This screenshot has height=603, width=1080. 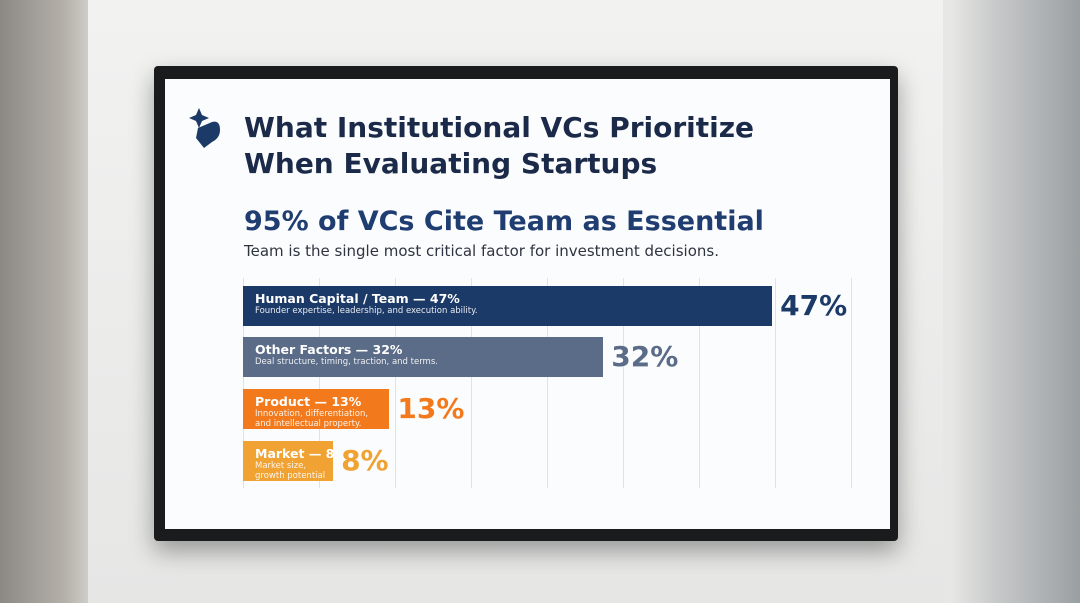 What do you see at coordinates (204, 128) in the screenshot?
I see `logo` at bounding box center [204, 128].